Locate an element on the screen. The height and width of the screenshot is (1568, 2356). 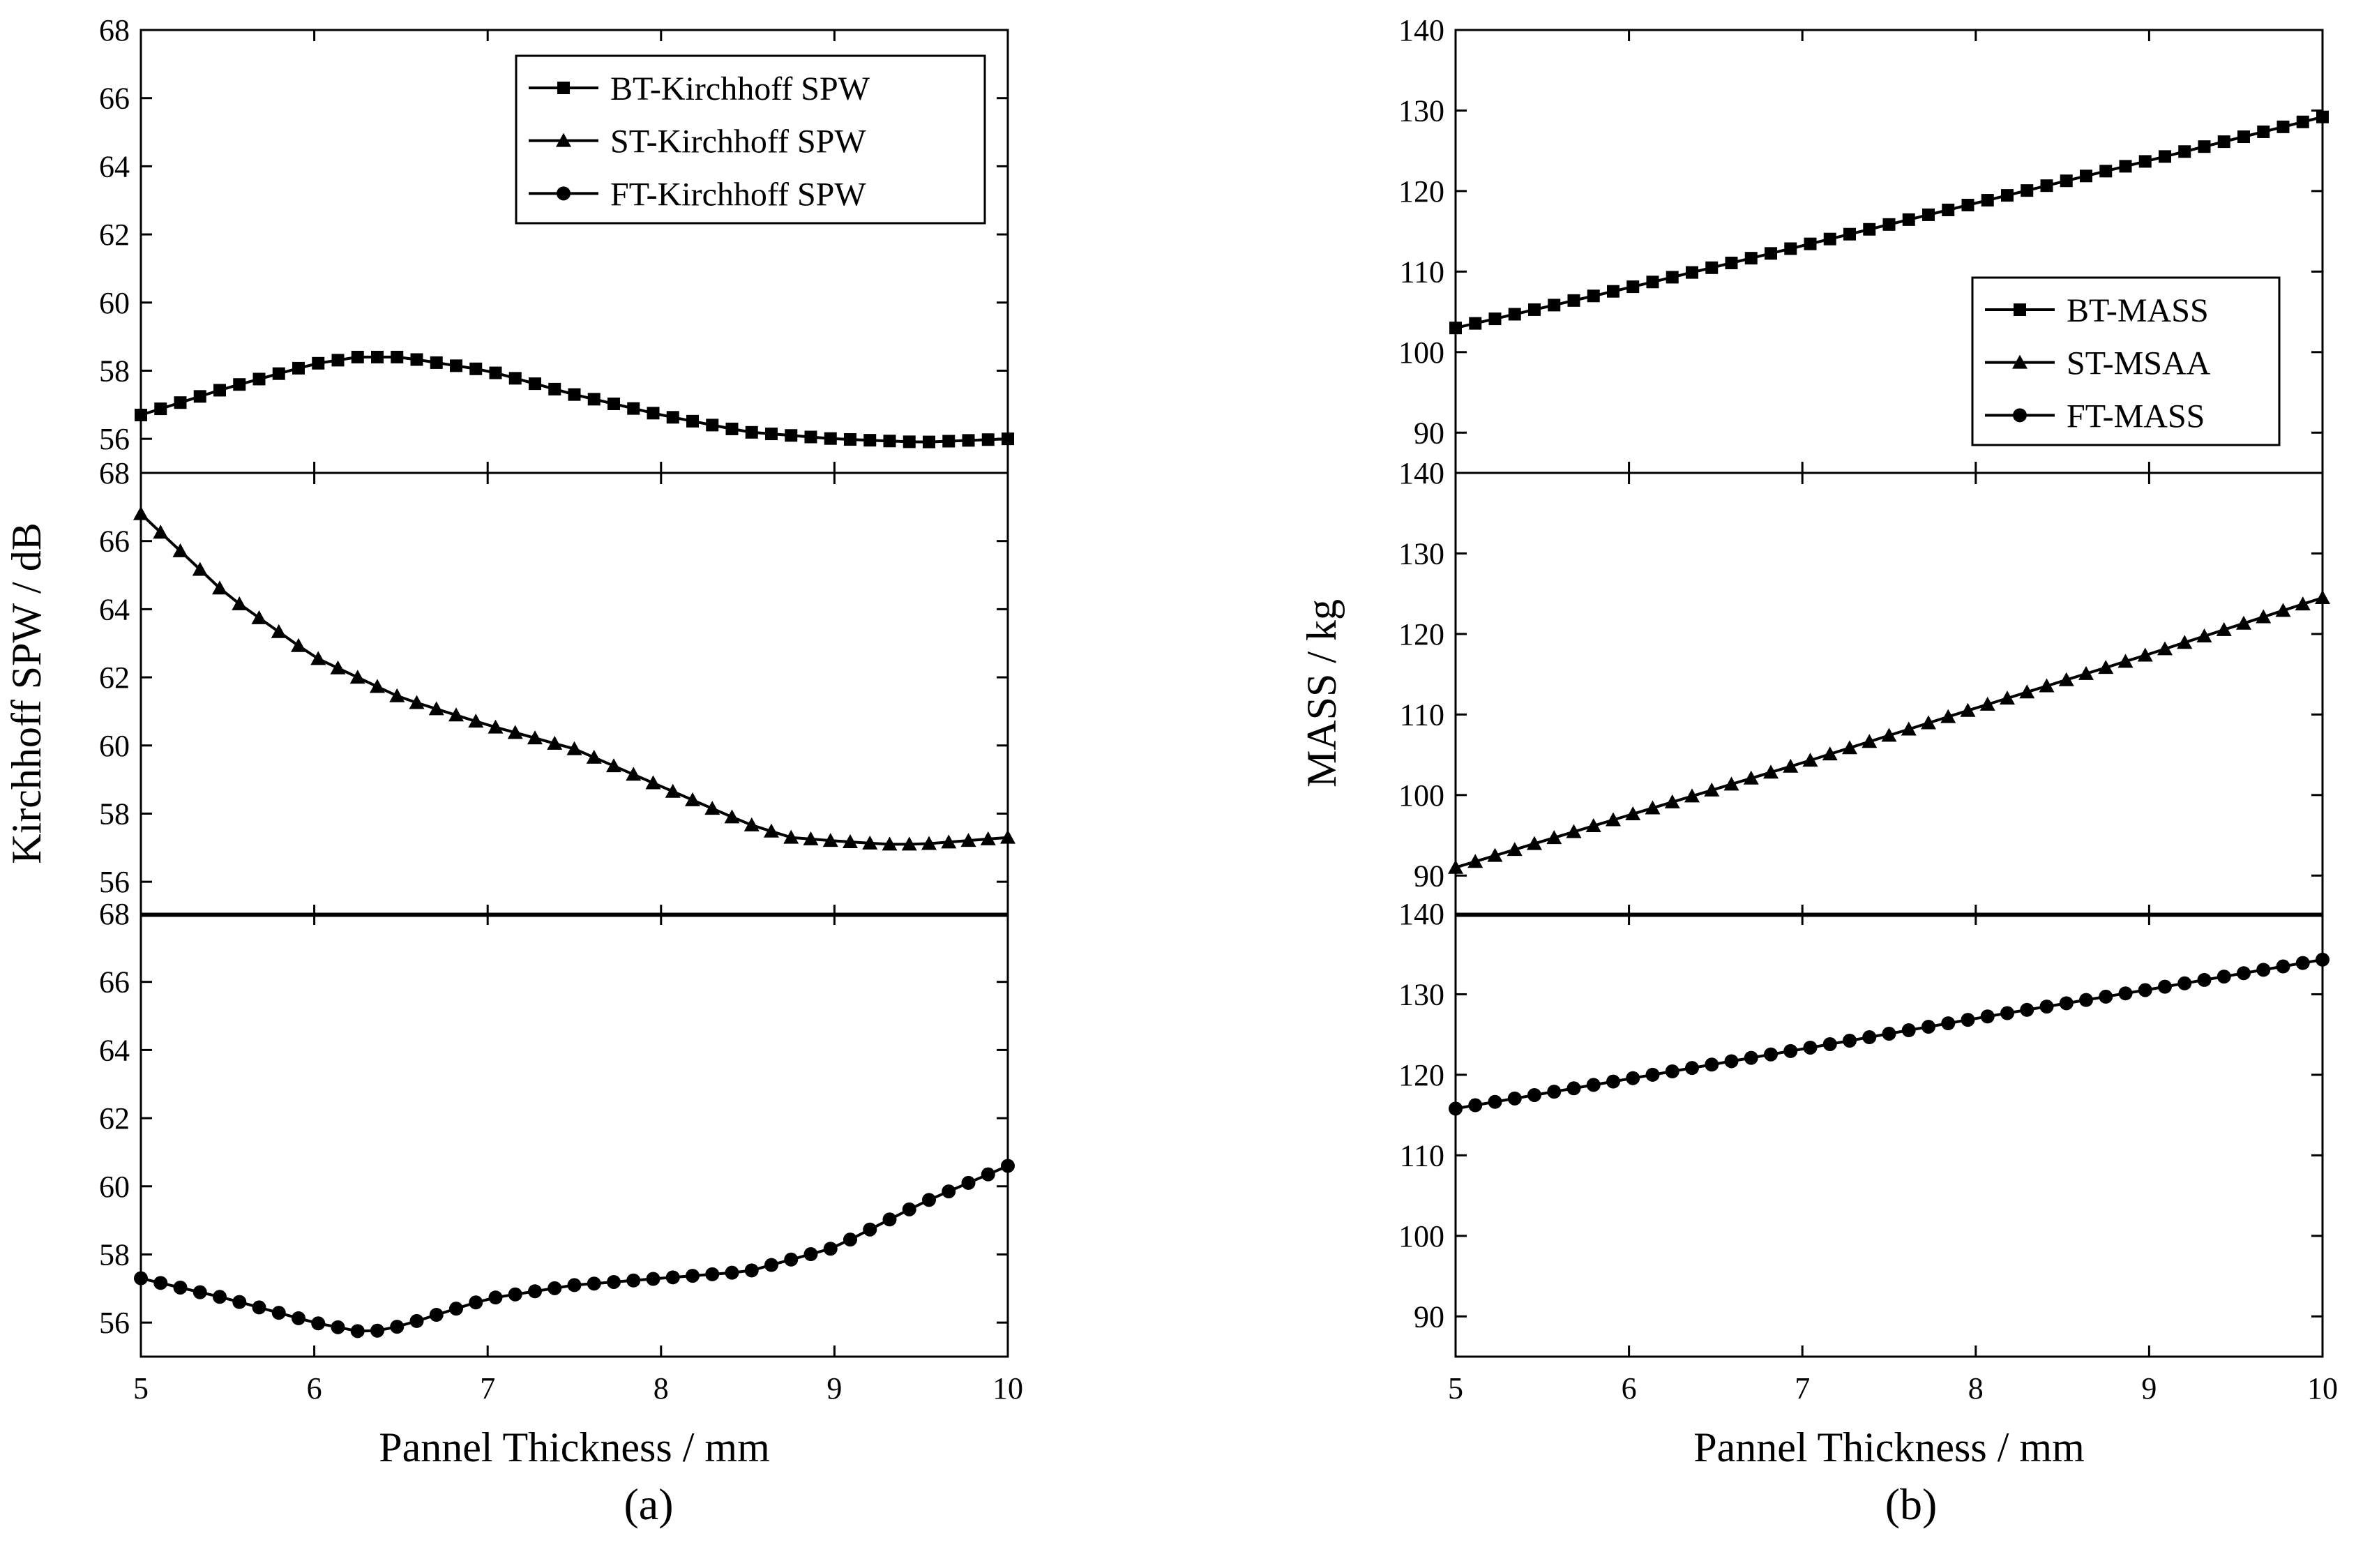
x-tick-label: 5 is located at coordinates (141, 1388).